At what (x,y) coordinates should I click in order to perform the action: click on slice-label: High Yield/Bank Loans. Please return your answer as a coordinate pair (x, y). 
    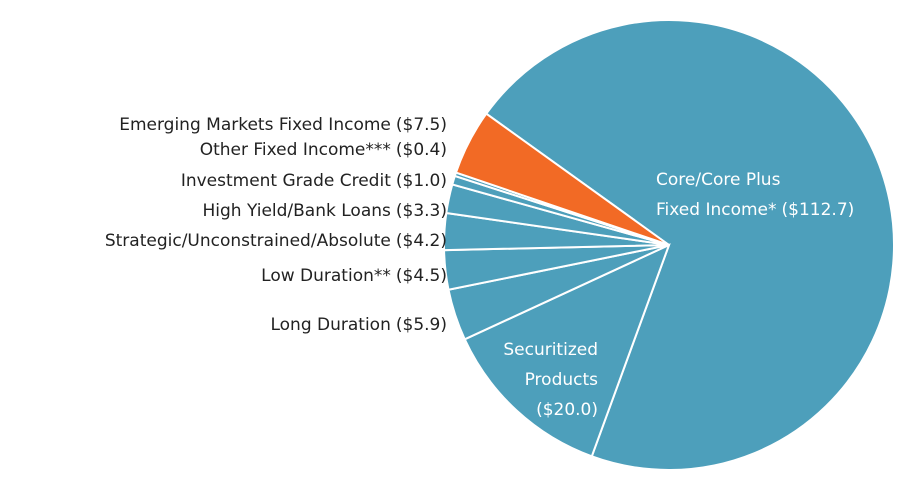
    Looking at the image, I should click on (296, 211).